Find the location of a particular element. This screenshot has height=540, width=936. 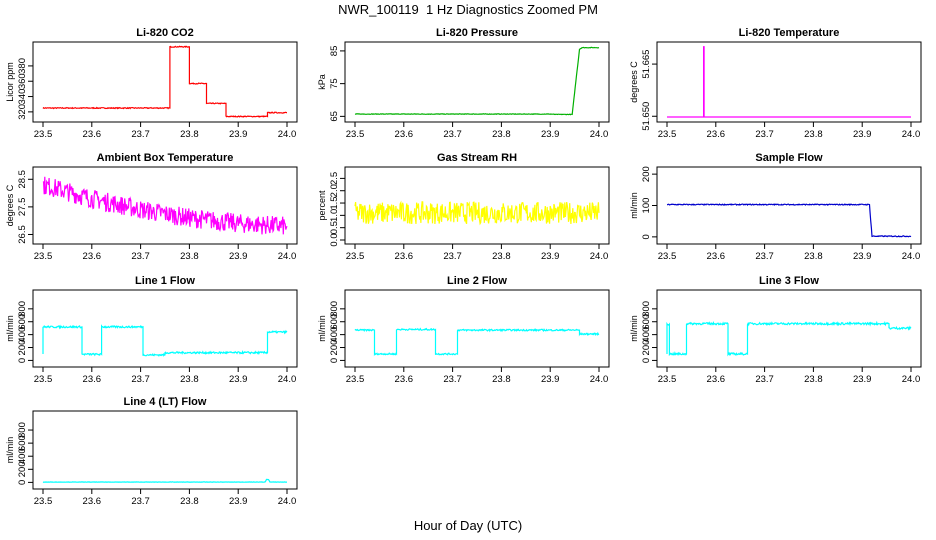

y-tick-label: 75 is located at coordinates (334, 83).